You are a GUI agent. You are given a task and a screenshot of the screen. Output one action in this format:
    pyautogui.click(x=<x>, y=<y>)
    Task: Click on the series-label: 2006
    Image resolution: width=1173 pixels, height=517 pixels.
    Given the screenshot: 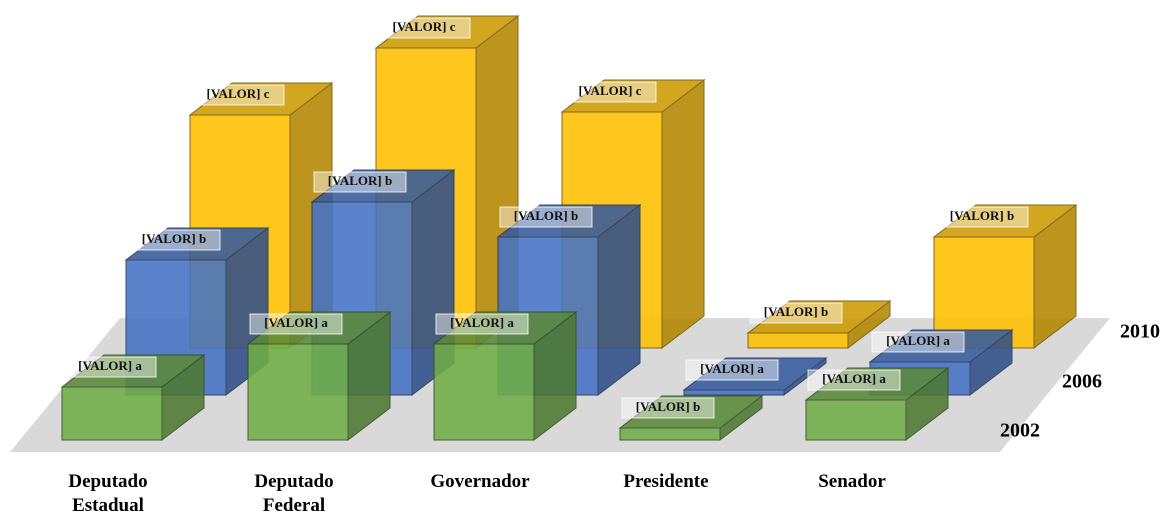 What is the action you would take?
    pyautogui.click(x=1082, y=382)
    